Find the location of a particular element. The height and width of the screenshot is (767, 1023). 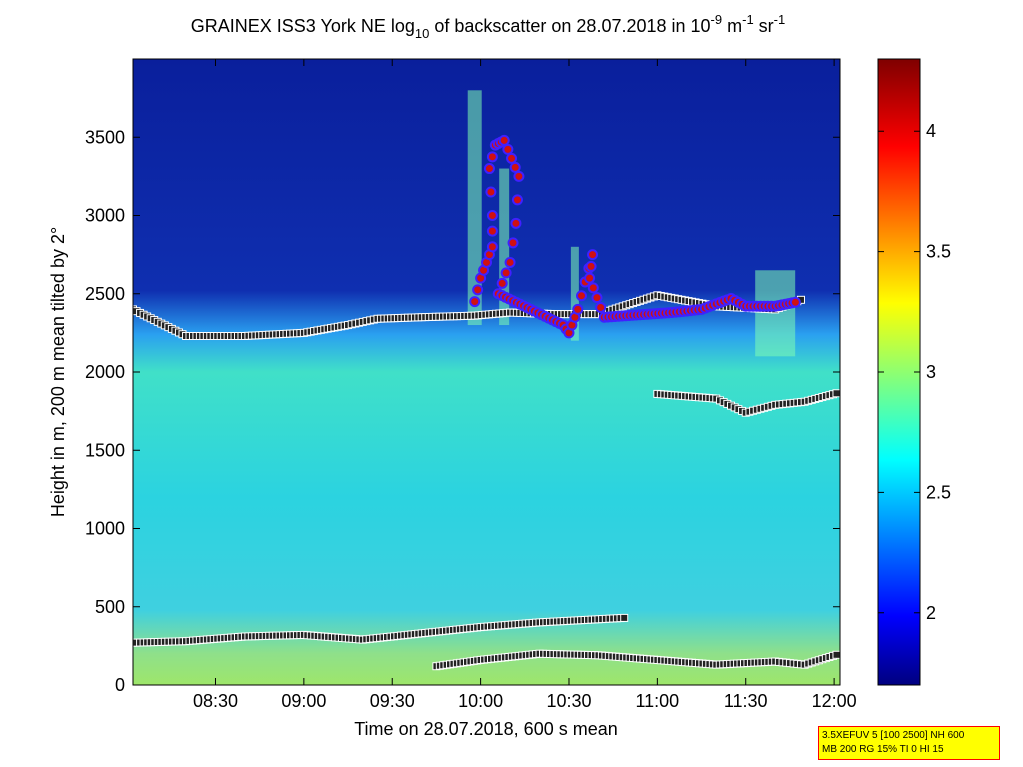

info-line-1: 3.5XEFUV 5 [100 2500] NH 600 is located at coordinates (893, 735).